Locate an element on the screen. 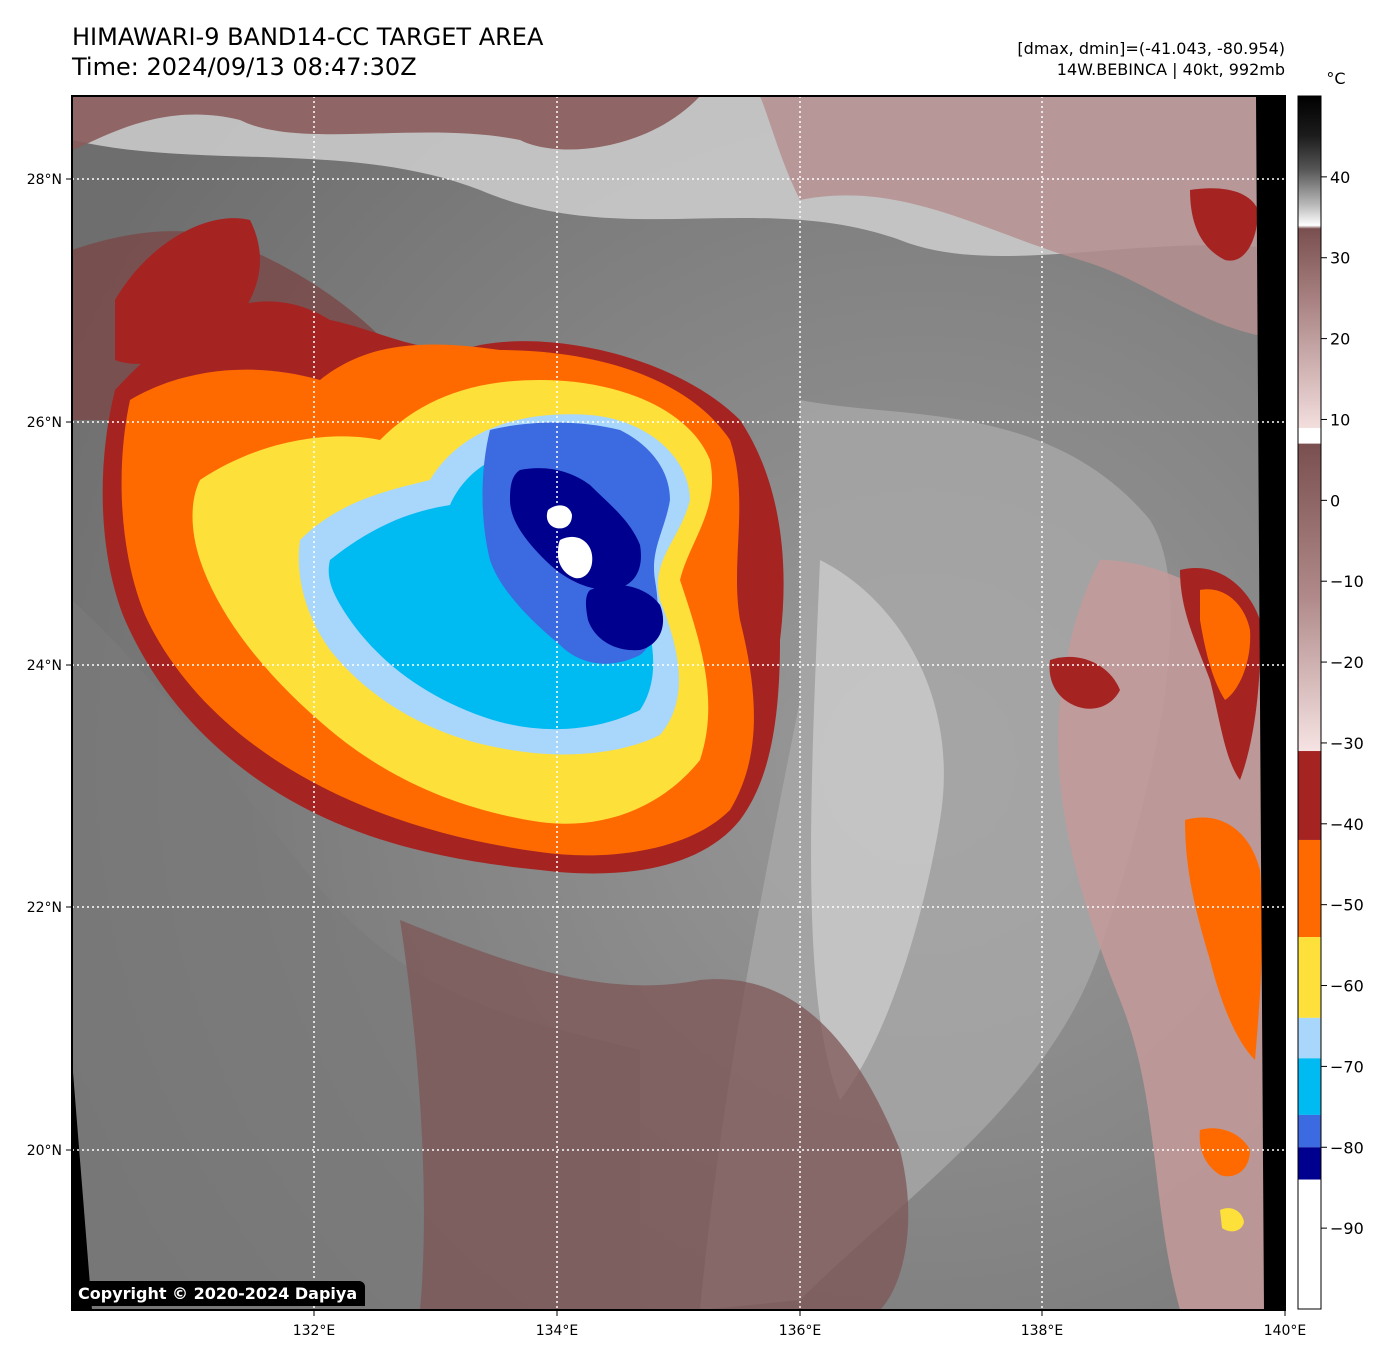 The image size is (1390, 1359). colorbar-tick-label-5: −10 is located at coordinates (1347, 581).